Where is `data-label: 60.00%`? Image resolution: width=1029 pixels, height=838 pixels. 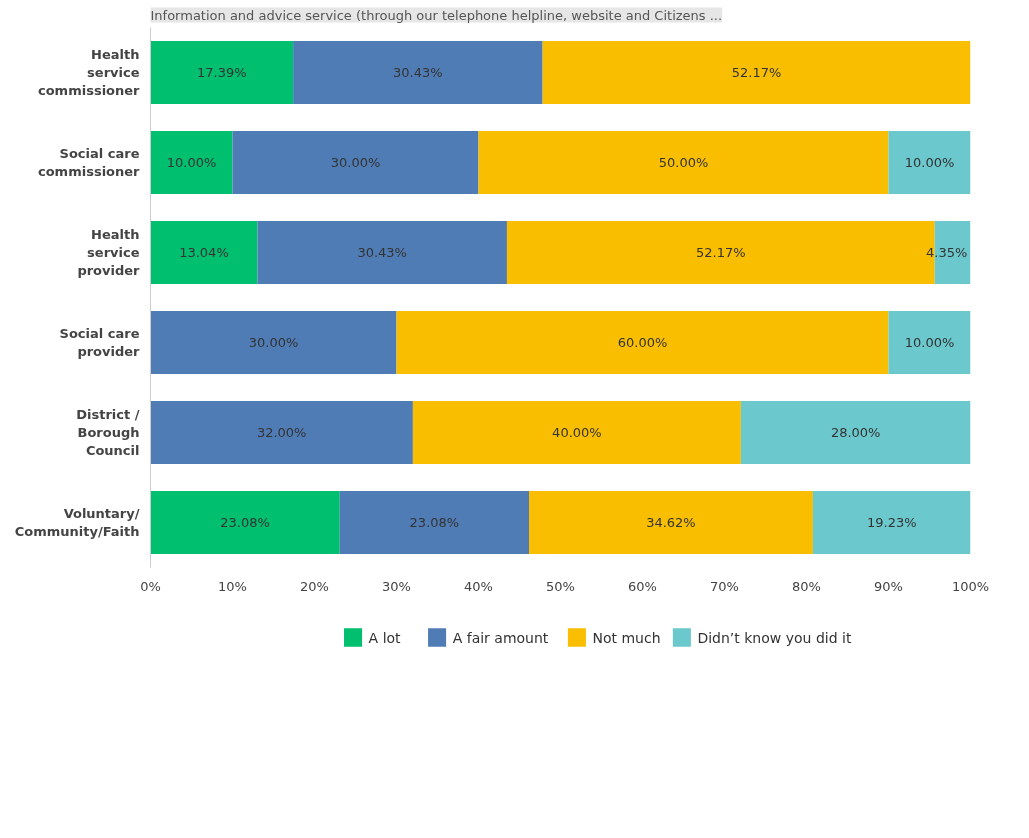 data-label: 60.00% is located at coordinates (642, 342).